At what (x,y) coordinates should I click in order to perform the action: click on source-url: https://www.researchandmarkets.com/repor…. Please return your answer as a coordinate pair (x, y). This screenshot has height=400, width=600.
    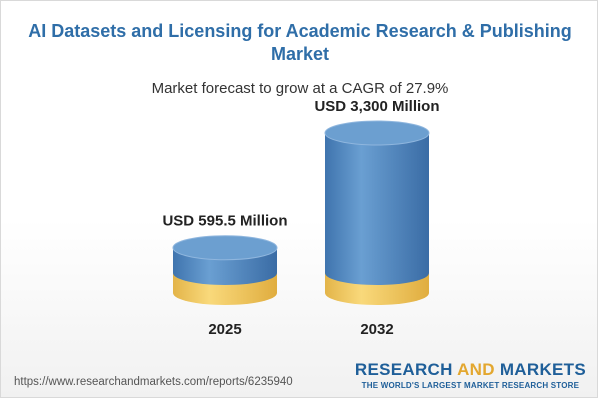
    Looking at the image, I should click on (153, 382).